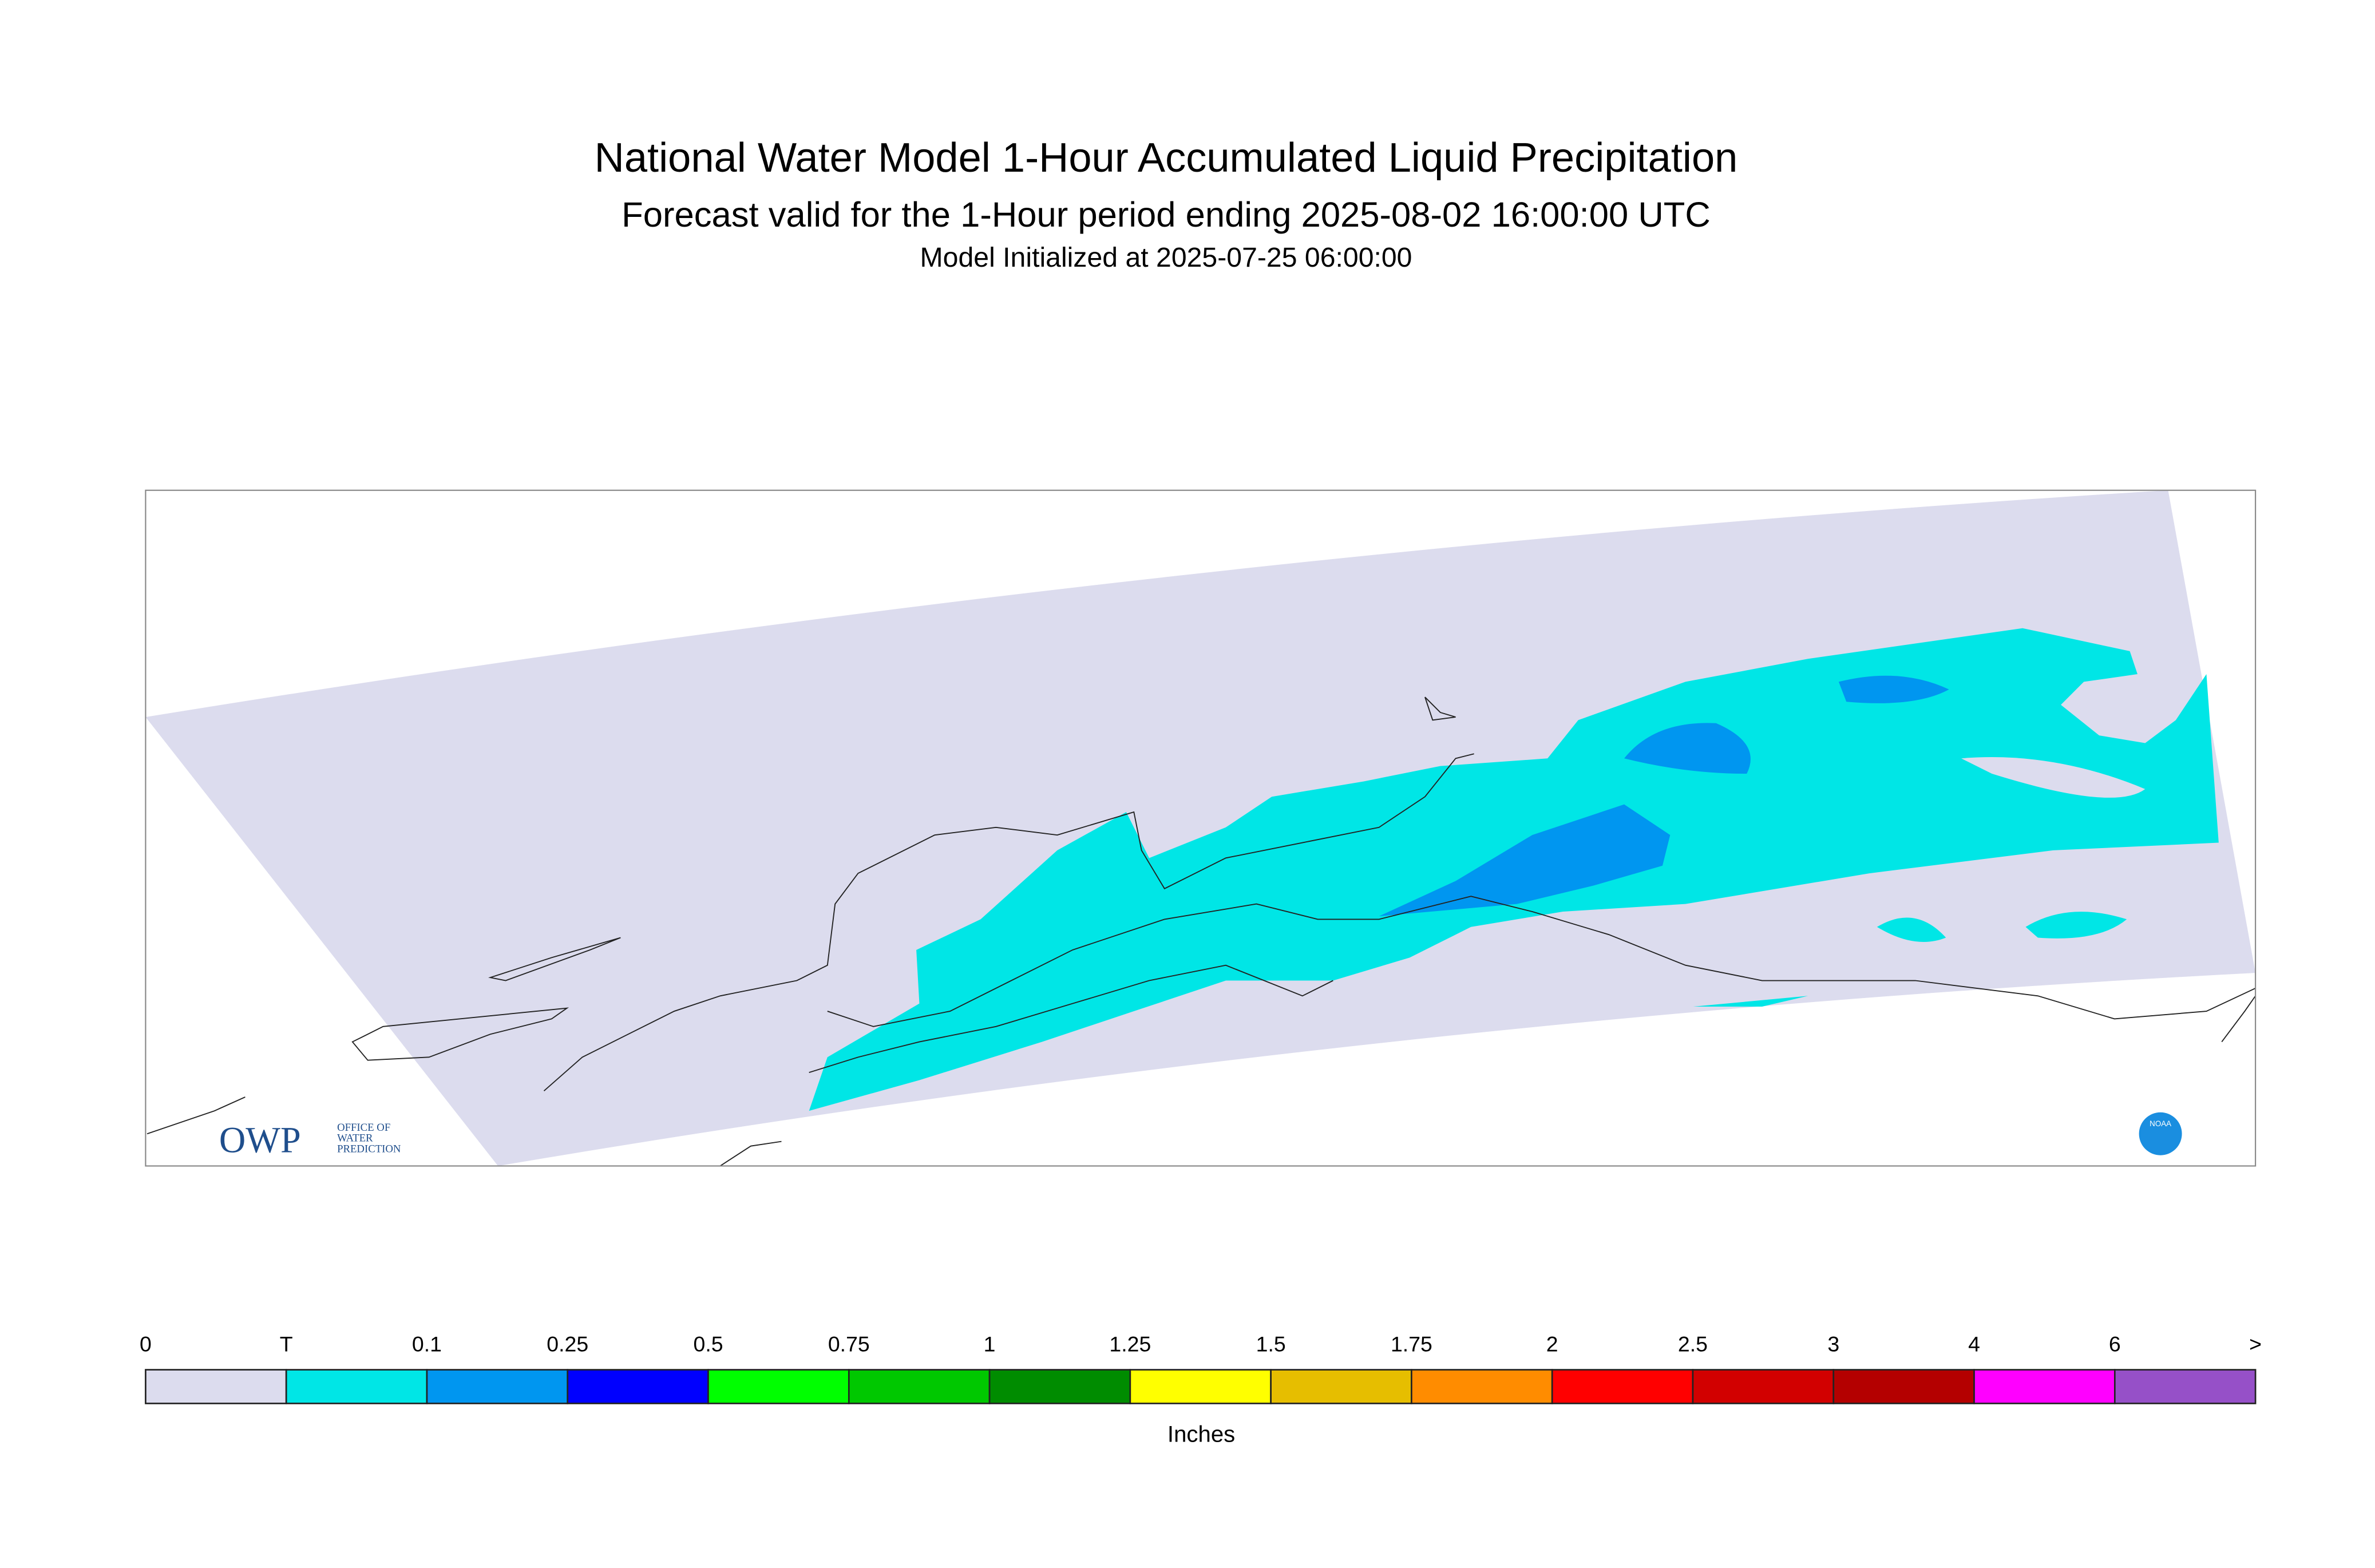 The height and width of the screenshot is (1568, 2375). Describe the element at coordinates (2115, 1344) in the screenshot. I see `colorbar-label: 6` at that location.